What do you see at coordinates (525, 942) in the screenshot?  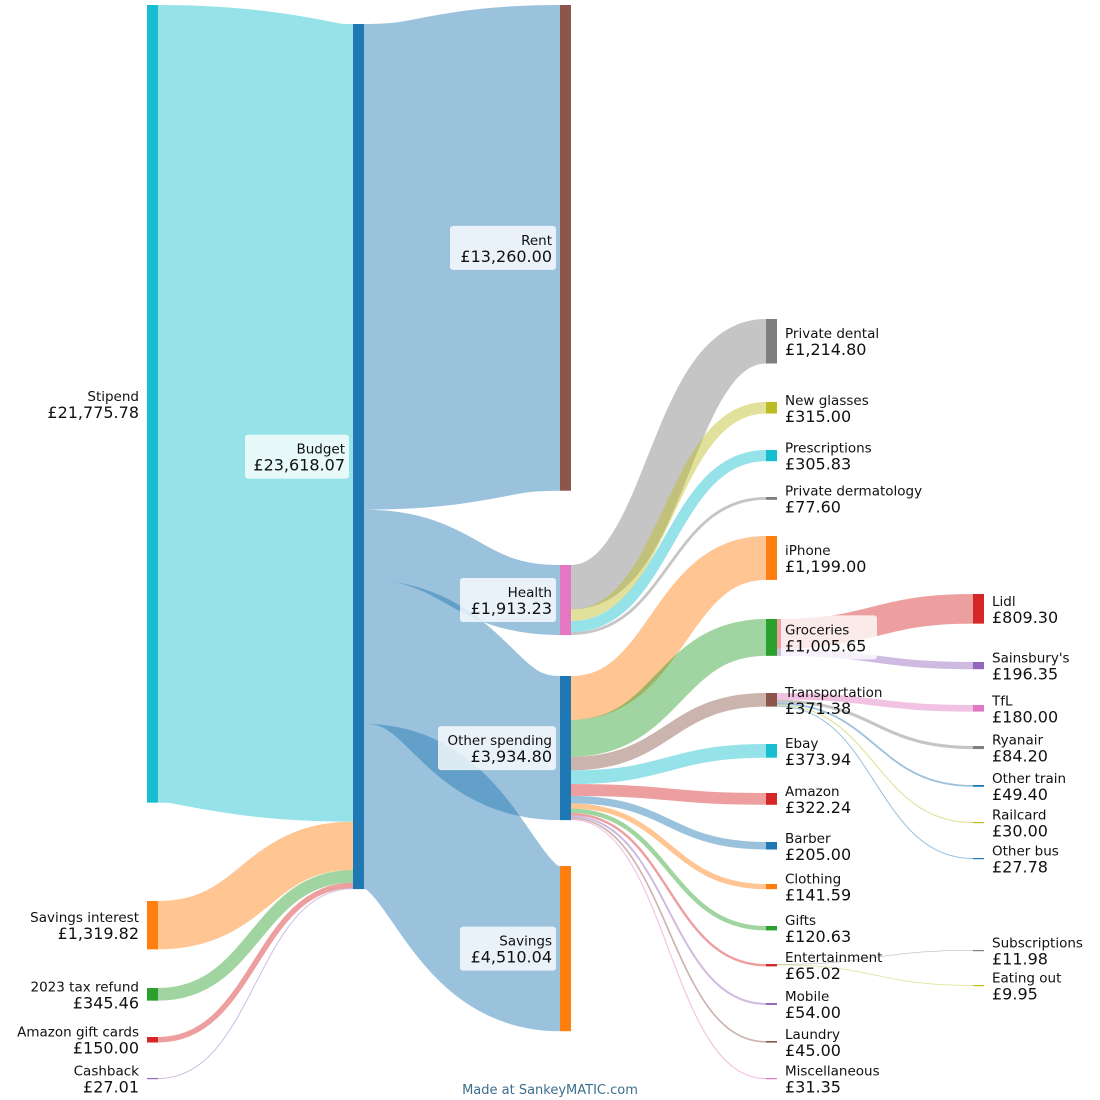 I see `node-label-savings: Savings` at bounding box center [525, 942].